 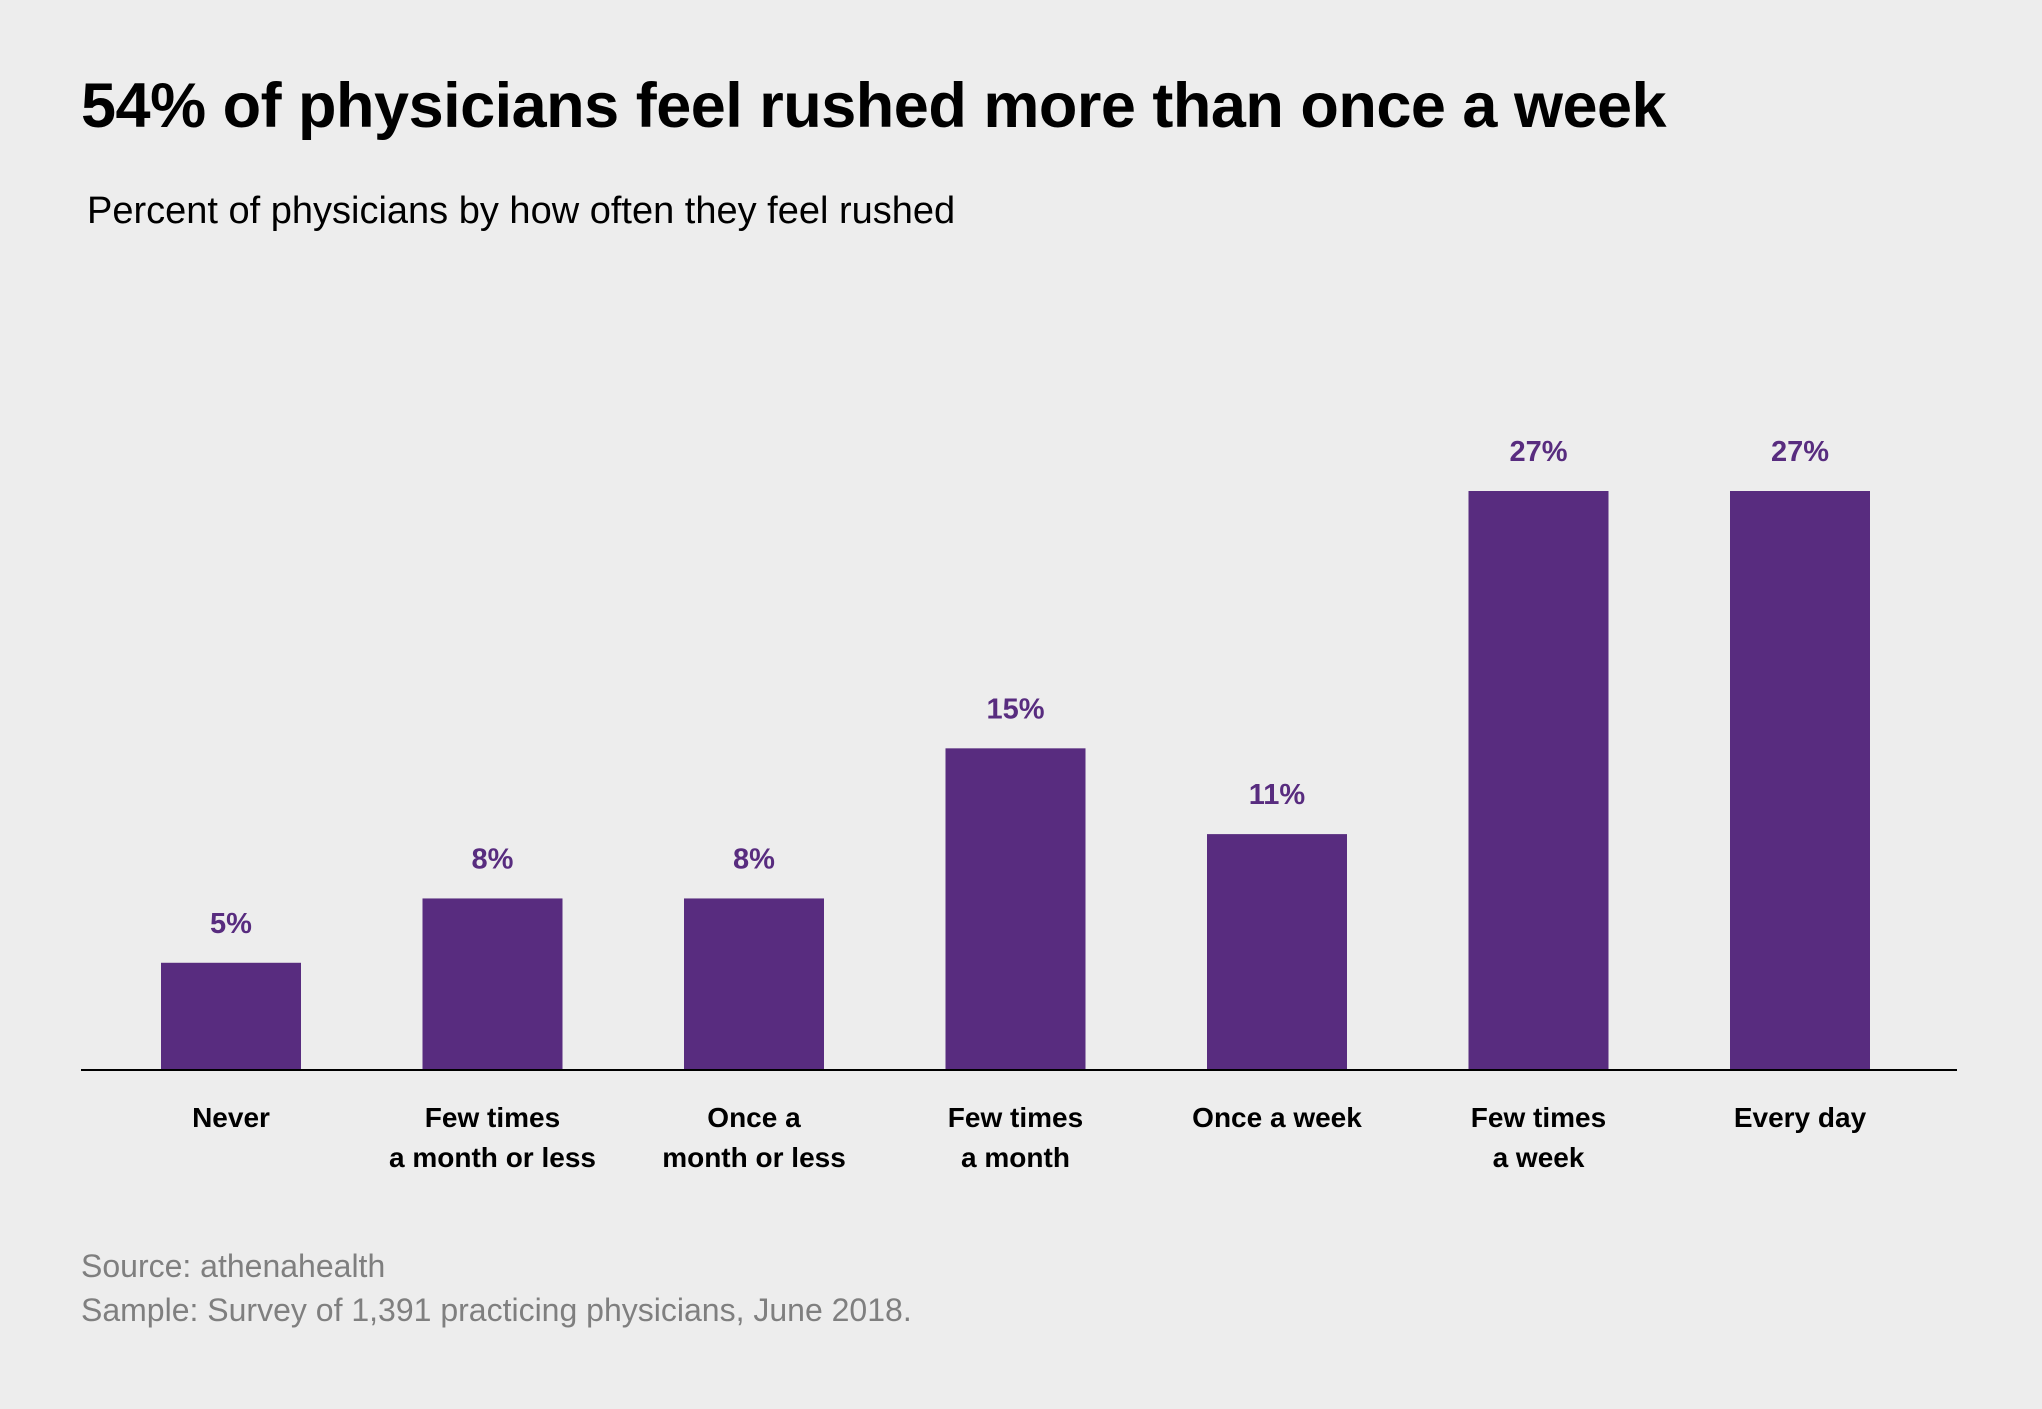 I want to click on bar-once-a-week, so click(x=1277, y=952).